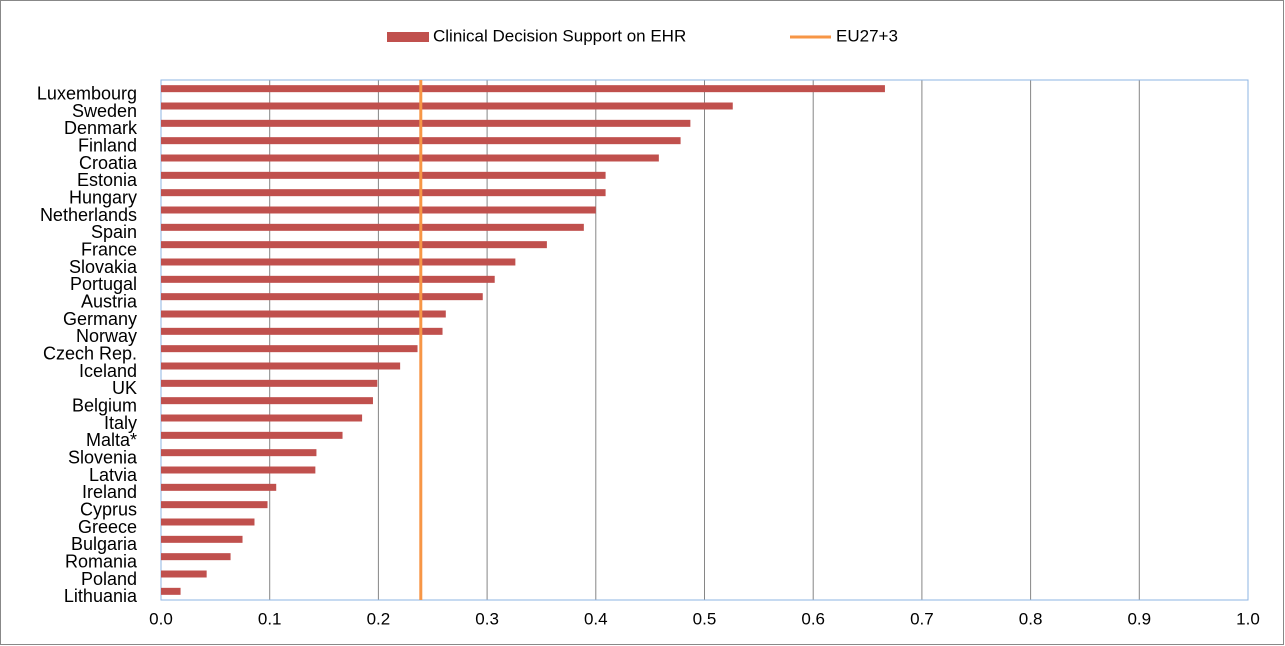 This screenshot has height=646, width=1285. What do you see at coordinates (114, 232) in the screenshot?
I see `y-tick-label: Spain` at bounding box center [114, 232].